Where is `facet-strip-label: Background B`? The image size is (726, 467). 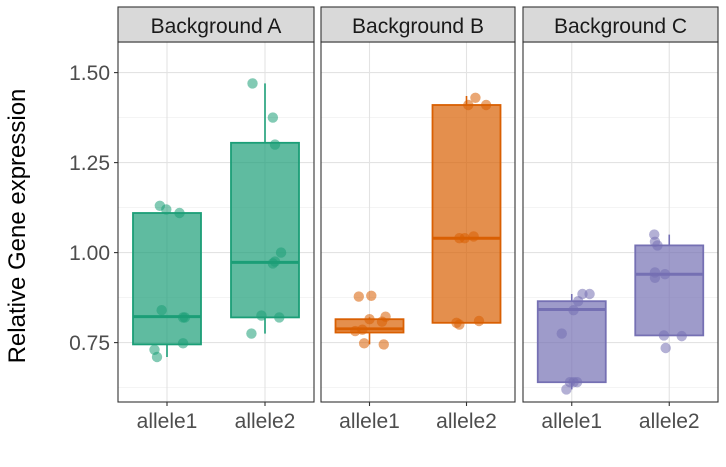
facet-strip-label: Background B is located at coordinates (418, 26).